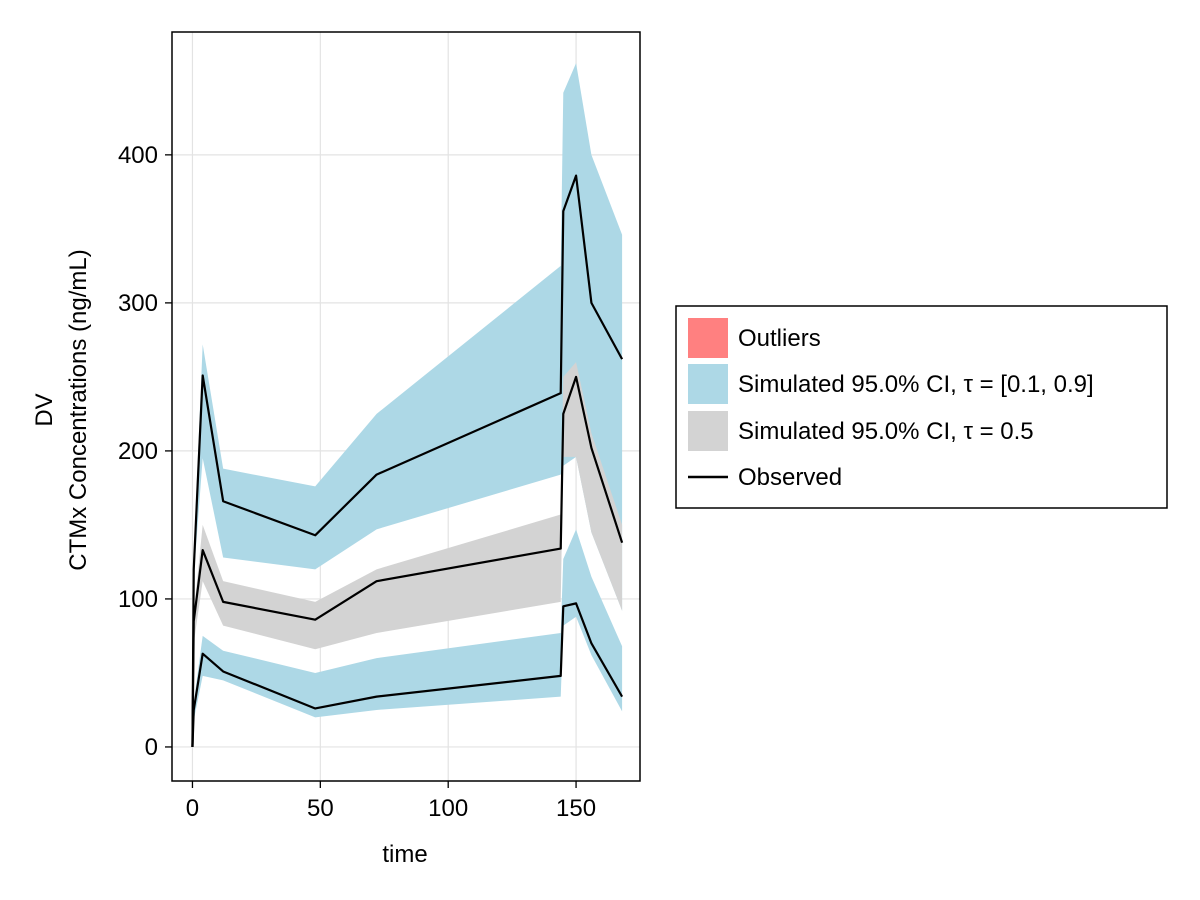  I want to click on lower-10-band, so click(407, 638).